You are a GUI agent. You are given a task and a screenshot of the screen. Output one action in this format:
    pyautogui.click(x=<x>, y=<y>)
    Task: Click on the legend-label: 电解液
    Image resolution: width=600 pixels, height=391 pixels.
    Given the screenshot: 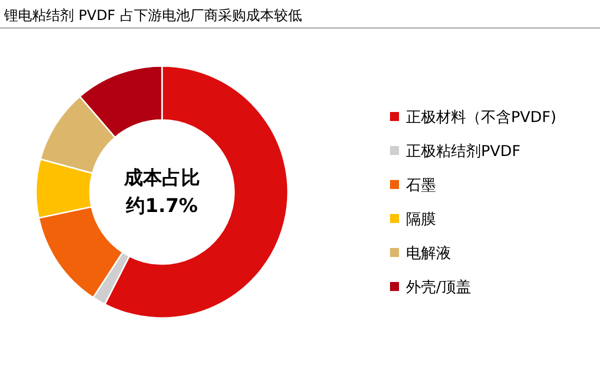 What is the action you would take?
    pyautogui.click(x=428, y=253)
    